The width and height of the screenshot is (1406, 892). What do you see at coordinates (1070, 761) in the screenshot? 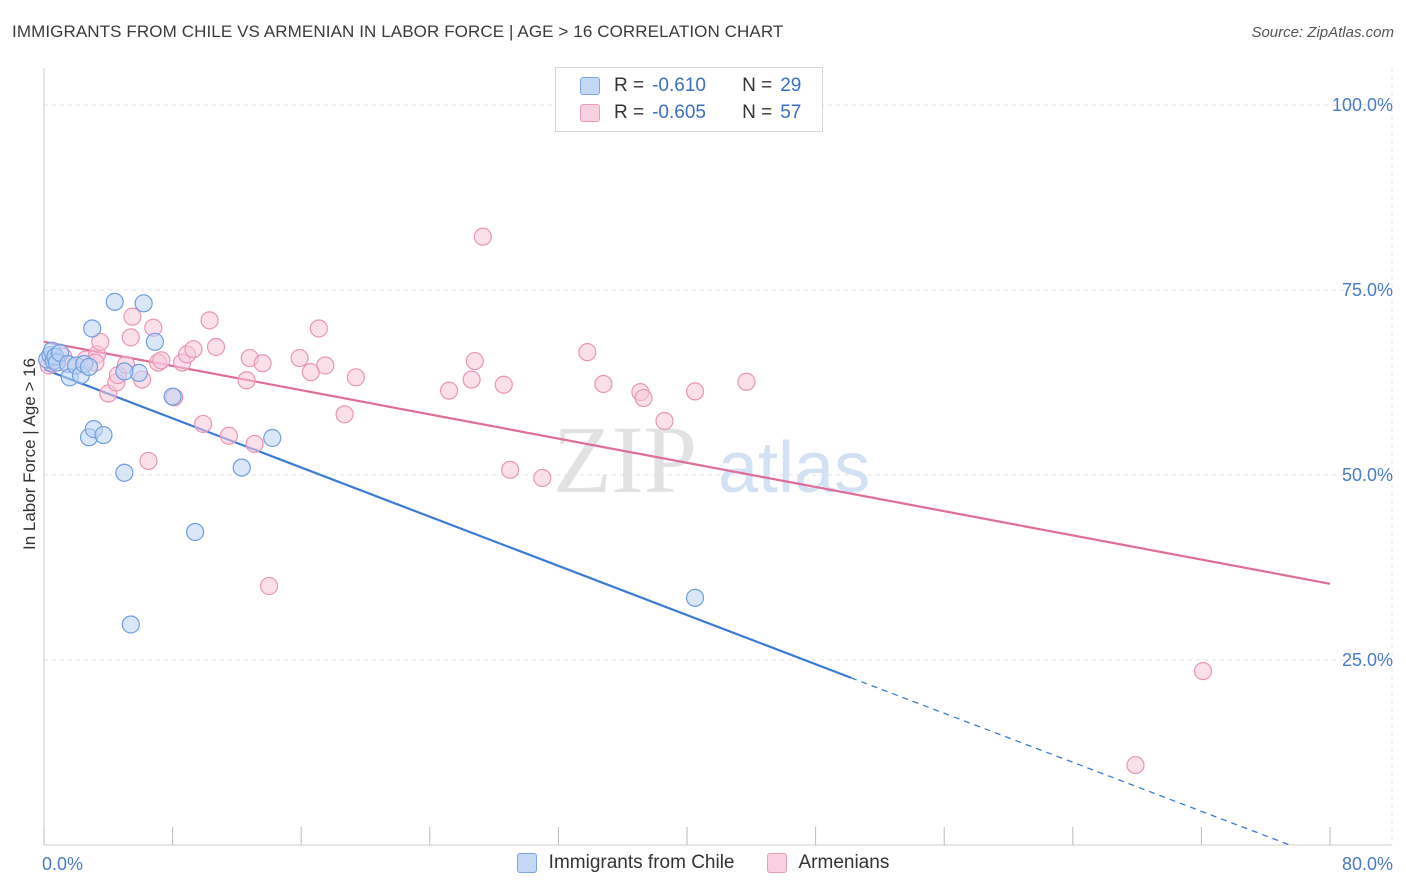
I see `trend-line-extension` at bounding box center [1070, 761].